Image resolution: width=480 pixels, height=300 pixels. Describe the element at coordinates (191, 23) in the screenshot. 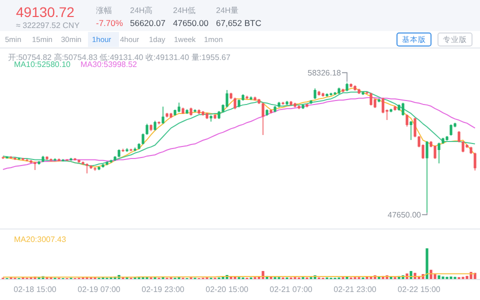

I see `text: 47650.00` at that location.